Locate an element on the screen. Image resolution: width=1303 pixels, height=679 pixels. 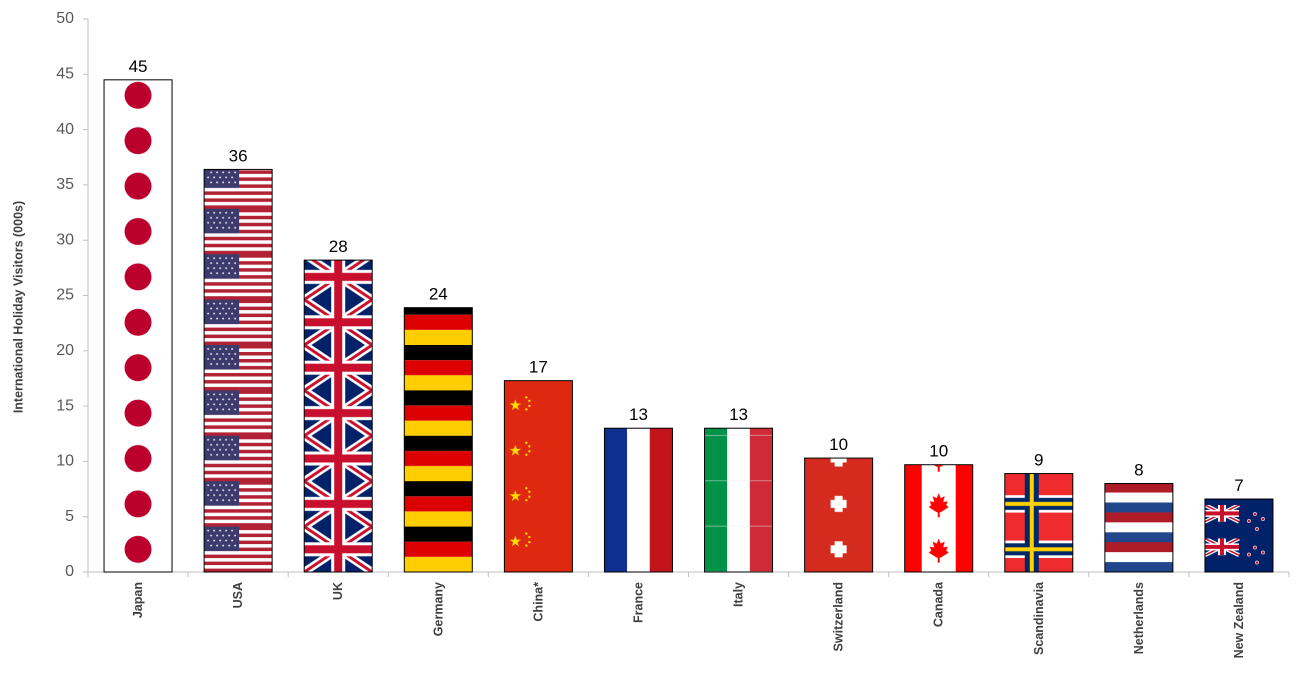
bar-usa is located at coordinates (238, 370).